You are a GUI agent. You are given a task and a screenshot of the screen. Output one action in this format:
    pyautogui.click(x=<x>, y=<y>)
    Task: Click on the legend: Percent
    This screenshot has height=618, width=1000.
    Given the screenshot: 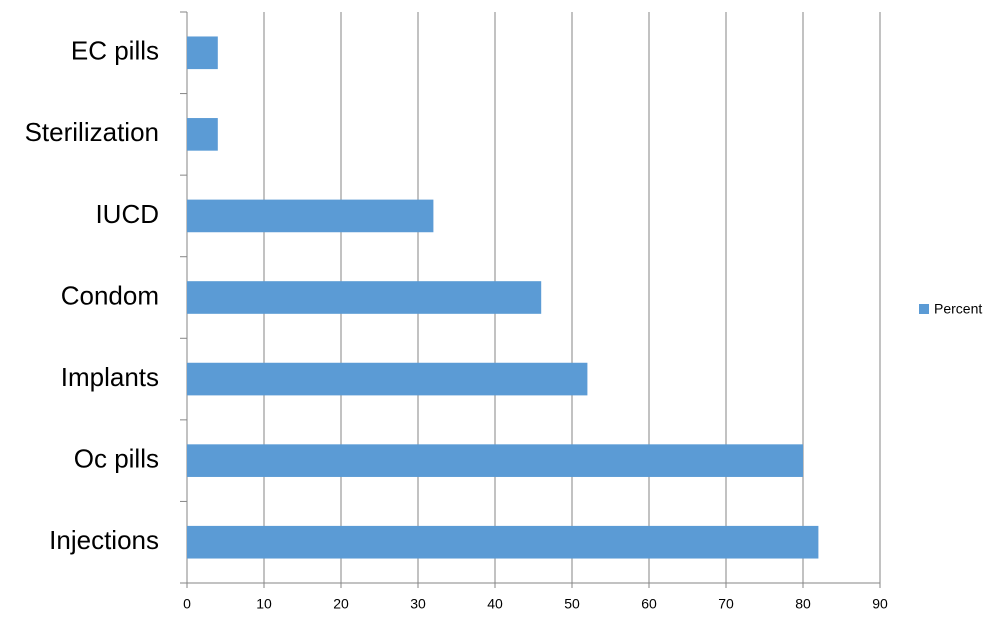 What is the action you would take?
    pyautogui.click(x=950, y=309)
    